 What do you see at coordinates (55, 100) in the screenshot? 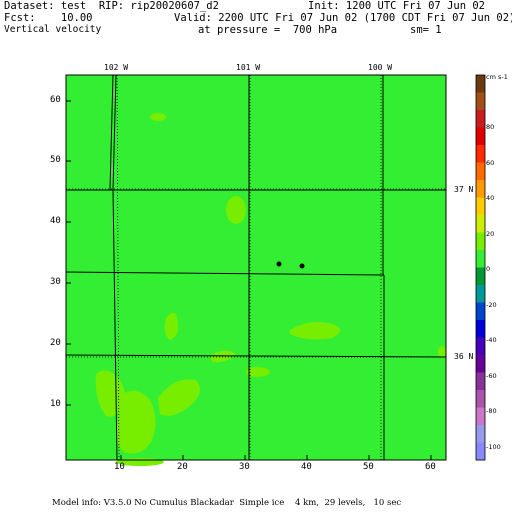
I see `y-tick-label: 60` at bounding box center [55, 100].